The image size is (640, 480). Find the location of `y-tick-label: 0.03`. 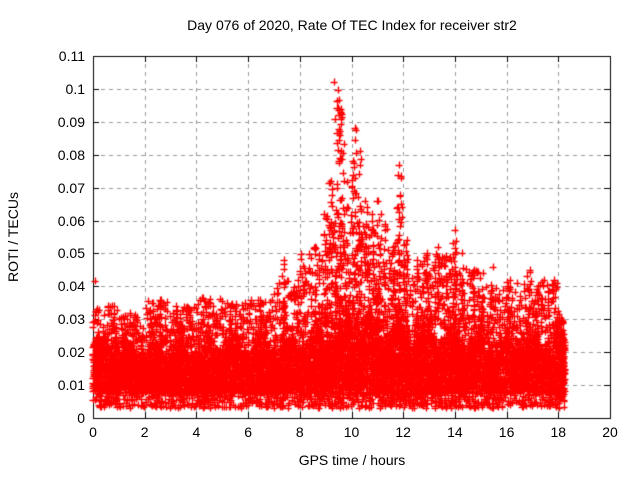

y-tick-label: 0.03 is located at coordinates (71, 319).